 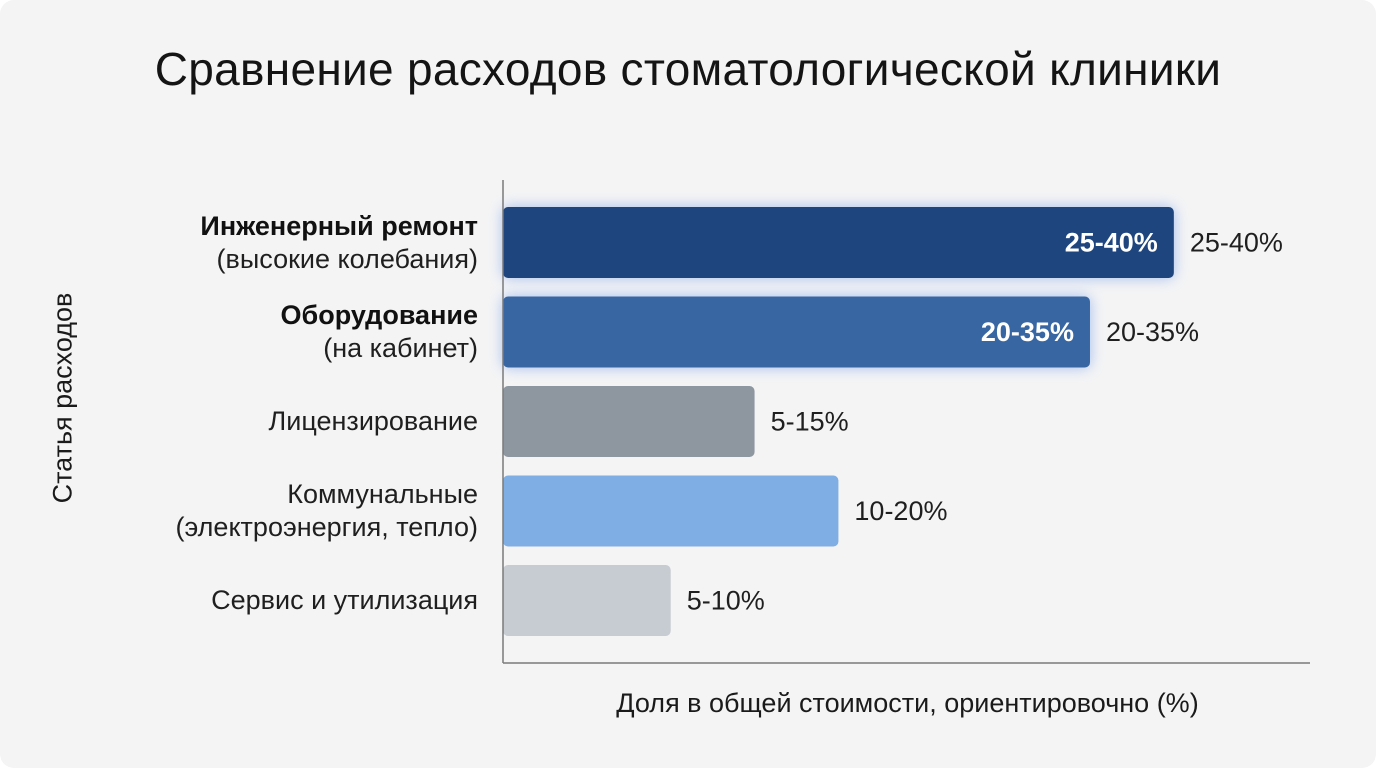 I want to click on category-subtitle: (на кабинет), so click(x=400, y=348).